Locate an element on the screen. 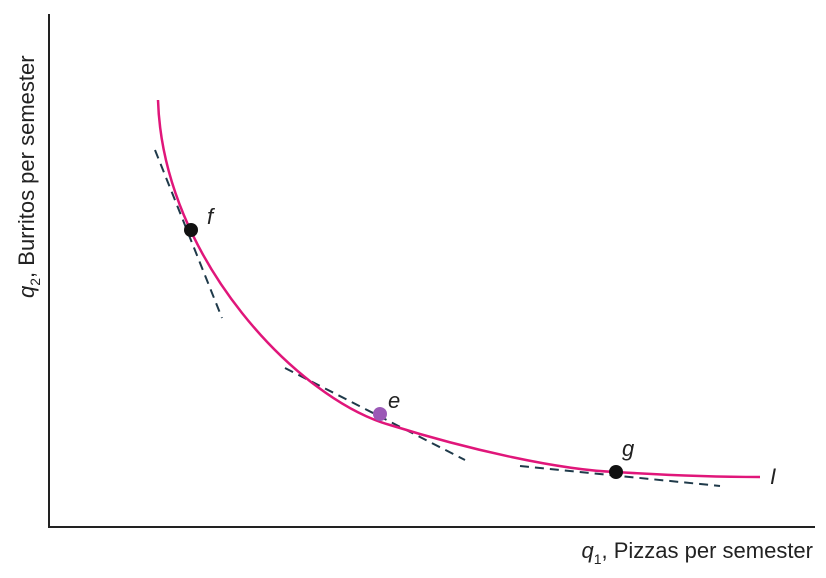 The image size is (826, 578). x-axis-label: q1, Pizzas per semester is located at coordinates (697, 552).